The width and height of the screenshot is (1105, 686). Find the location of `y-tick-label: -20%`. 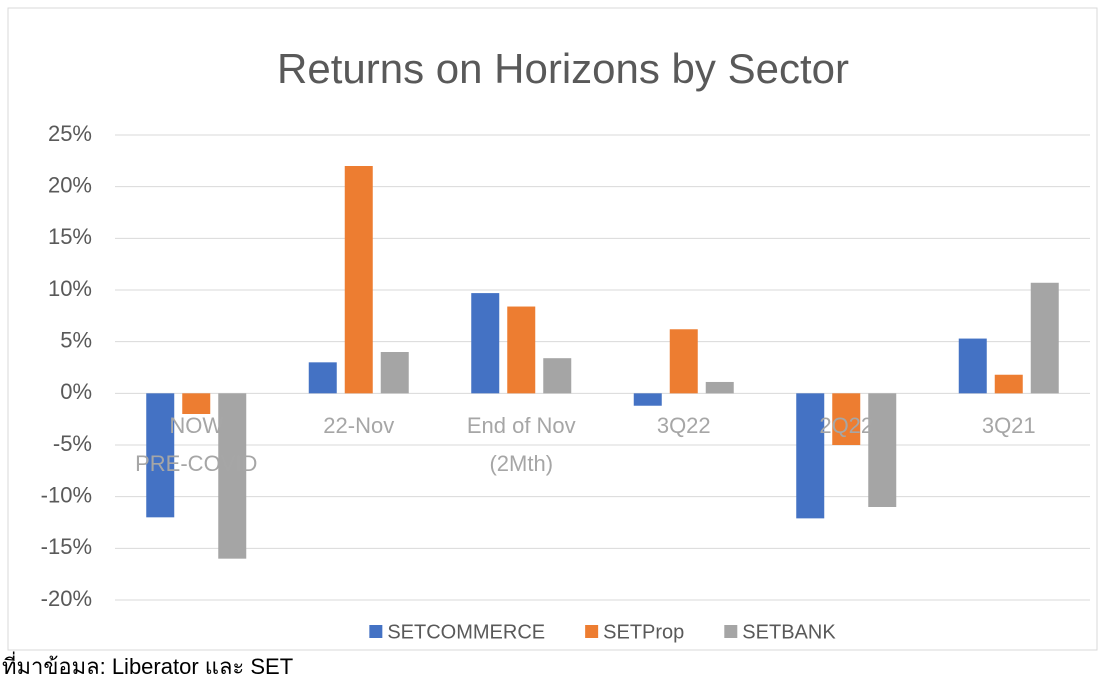

y-tick-label: -20% is located at coordinates (66, 598).